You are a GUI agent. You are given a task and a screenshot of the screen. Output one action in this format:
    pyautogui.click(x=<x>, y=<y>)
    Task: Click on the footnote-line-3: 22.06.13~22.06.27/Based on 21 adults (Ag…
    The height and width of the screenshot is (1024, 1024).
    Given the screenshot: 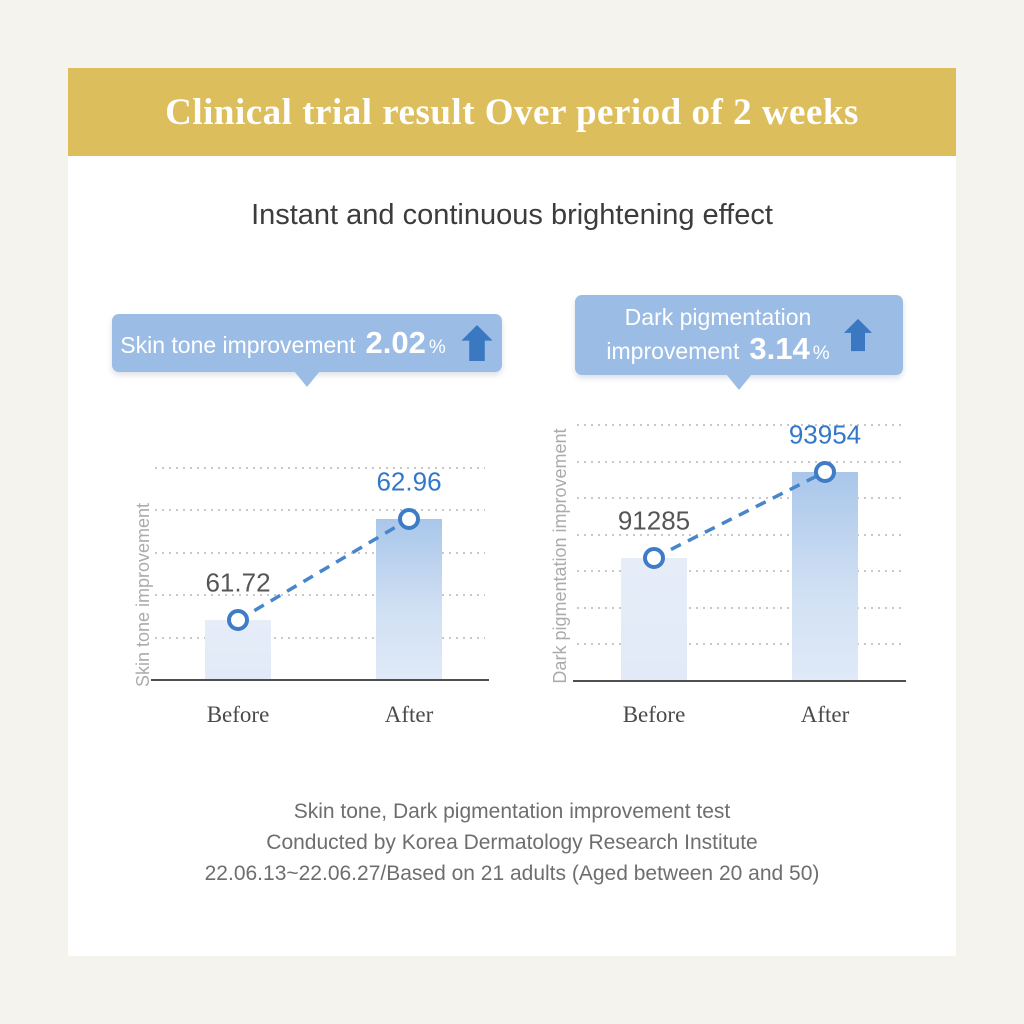 What is the action you would take?
    pyautogui.click(x=512, y=873)
    